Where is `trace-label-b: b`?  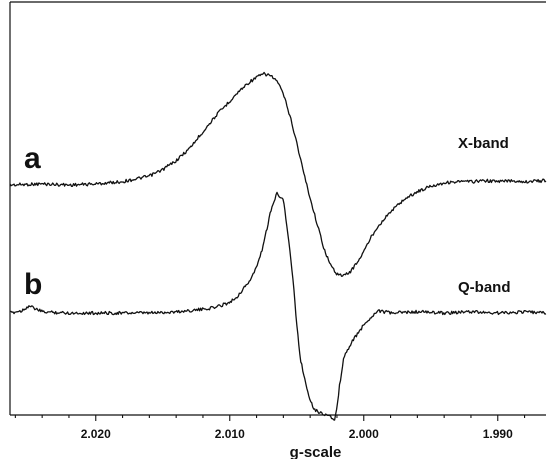 trace-label-b: b is located at coordinates (33, 284).